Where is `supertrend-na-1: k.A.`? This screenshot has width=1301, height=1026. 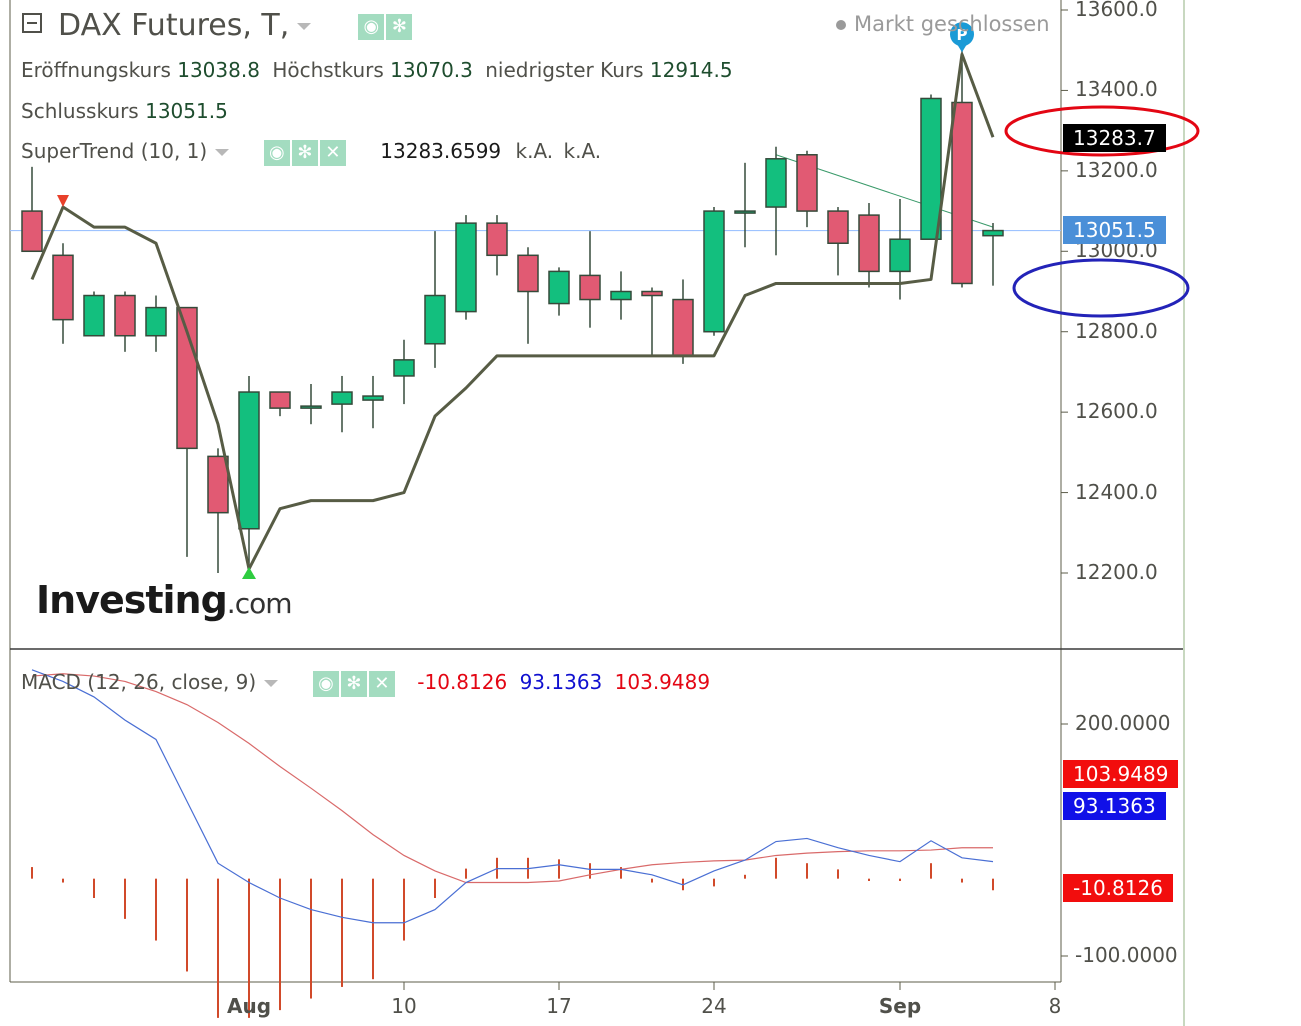
supertrend-na-1: k.A. is located at coordinates (534, 151).